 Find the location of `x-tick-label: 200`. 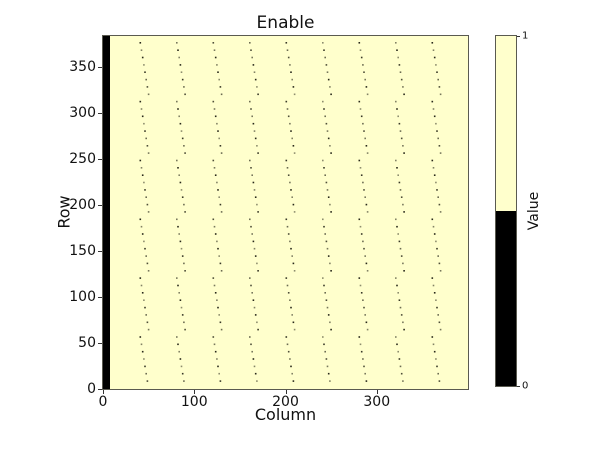

x-tick-label: 200 is located at coordinates (285, 402).